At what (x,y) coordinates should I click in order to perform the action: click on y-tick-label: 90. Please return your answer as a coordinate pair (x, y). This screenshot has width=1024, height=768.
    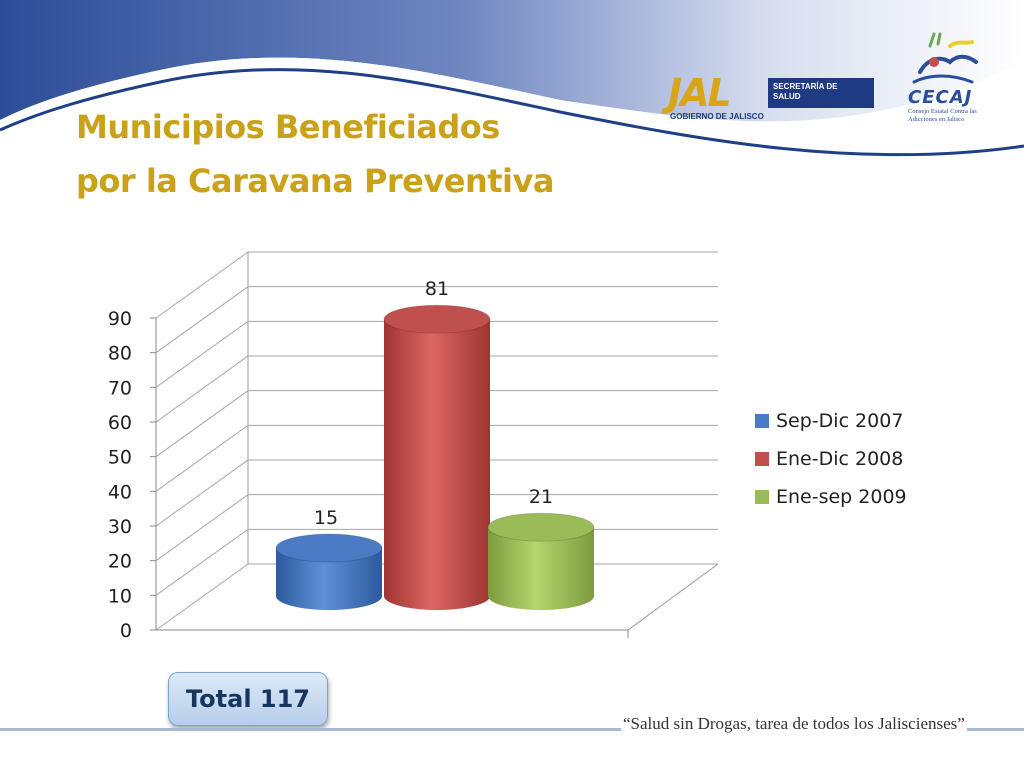
    Looking at the image, I should click on (120, 319).